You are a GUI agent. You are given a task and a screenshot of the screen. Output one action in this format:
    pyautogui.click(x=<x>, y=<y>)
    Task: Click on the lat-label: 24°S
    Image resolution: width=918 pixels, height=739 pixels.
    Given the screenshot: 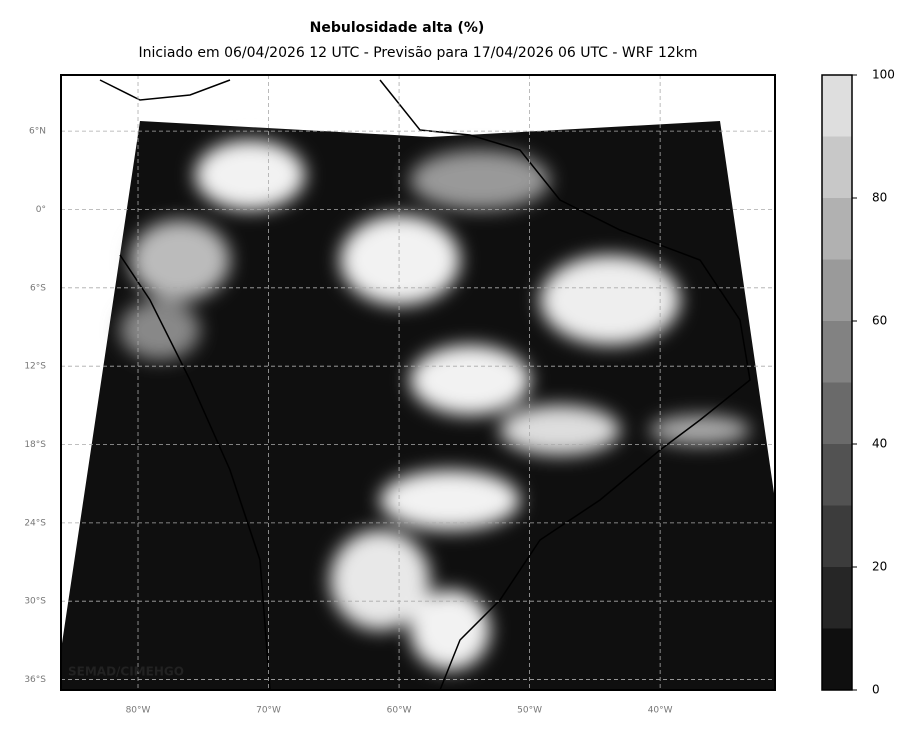 What is the action you would take?
    pyautogui.click(x=35, y=523)
    